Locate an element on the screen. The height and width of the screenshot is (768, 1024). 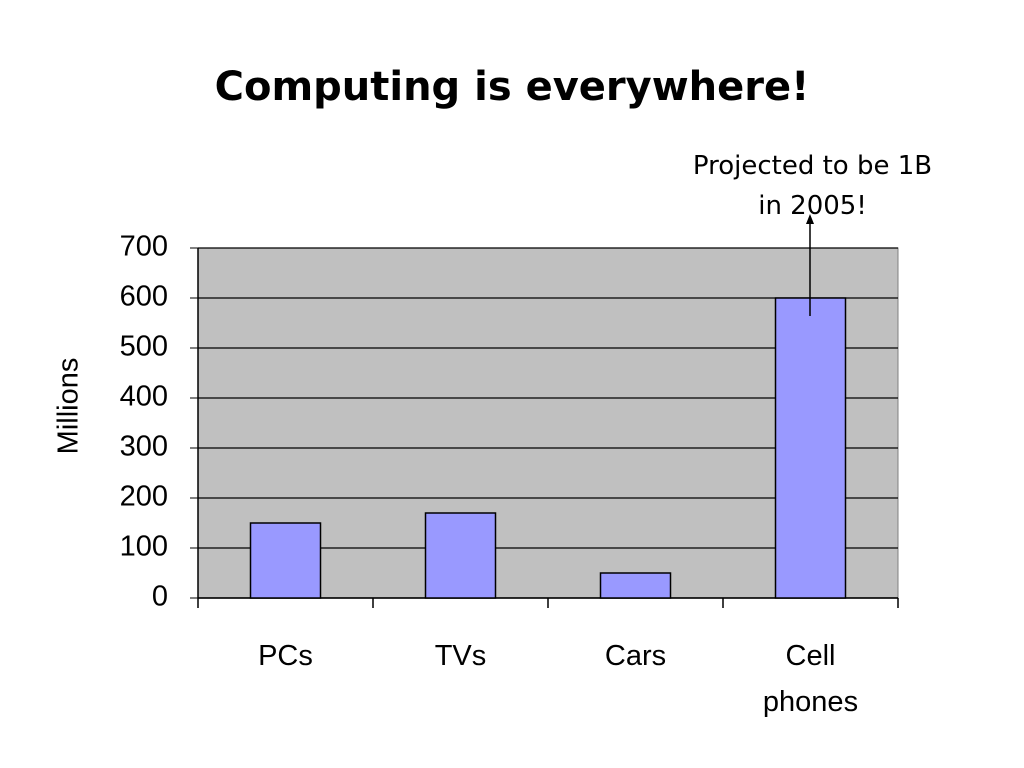
y-tick-label: 500 is located at coordinates (144, 347).